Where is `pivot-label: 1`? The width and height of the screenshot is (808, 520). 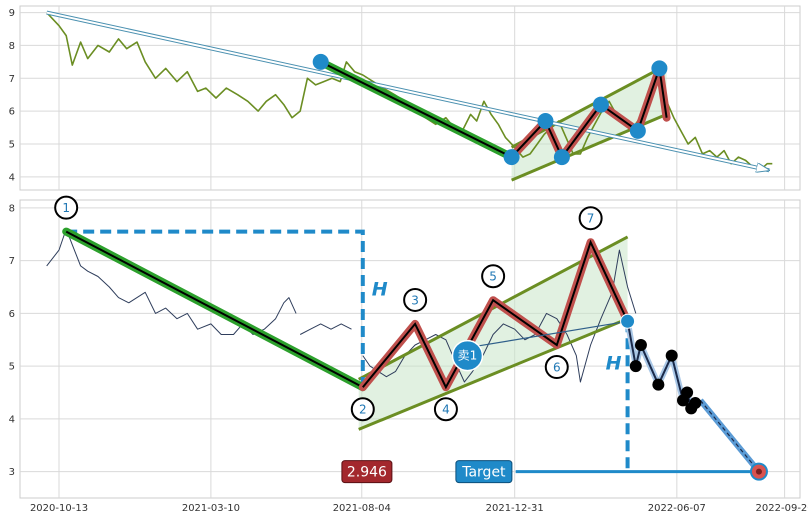
pivot-label: 1 is located at coordinates (66, 208).